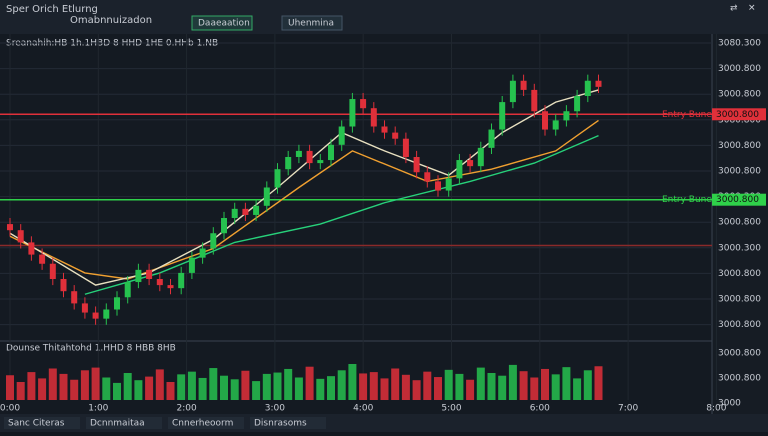 This screenshot has width=768, height=436. I want to click on status-text: Cnnerheoorm, so click(202, 424).